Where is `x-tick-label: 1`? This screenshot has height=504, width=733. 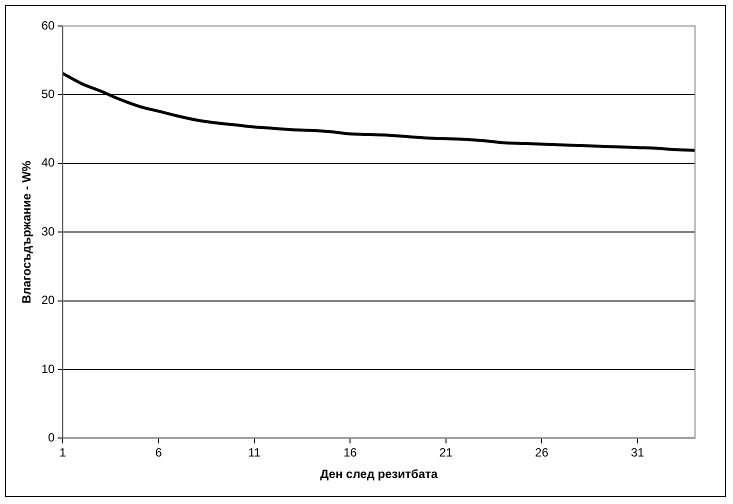
x-tick-label: 1 is located at coordinates (62, 453).